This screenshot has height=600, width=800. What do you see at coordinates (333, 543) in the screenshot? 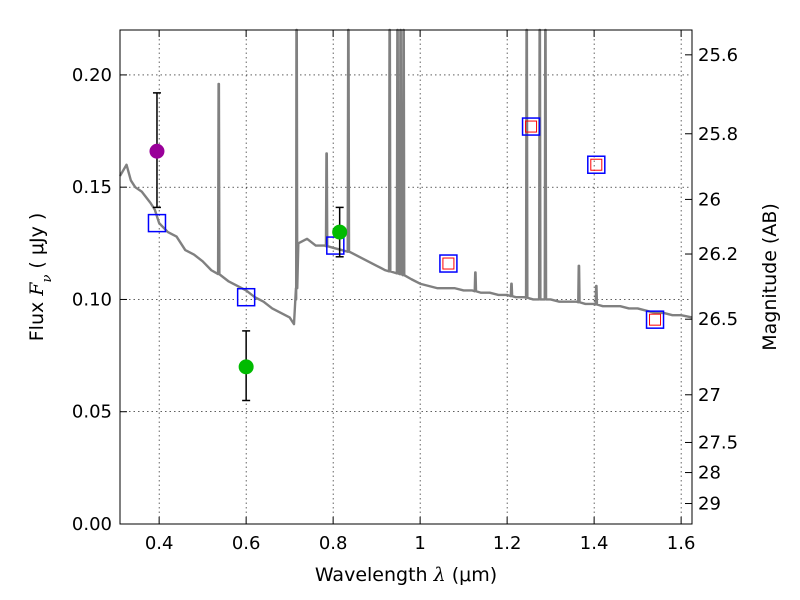
I see `x-tick-label: 0.8` at bounding box center [333, 543].